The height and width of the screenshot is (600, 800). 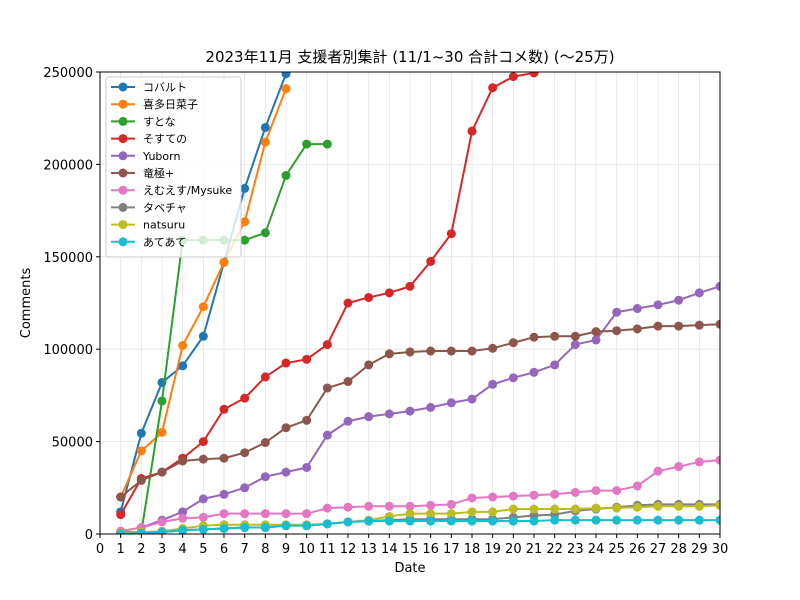 What do you see at coordinates (68, 258) in the screenshot?
I see `y-tick-label: 150000` at bounding box center [68, 258].